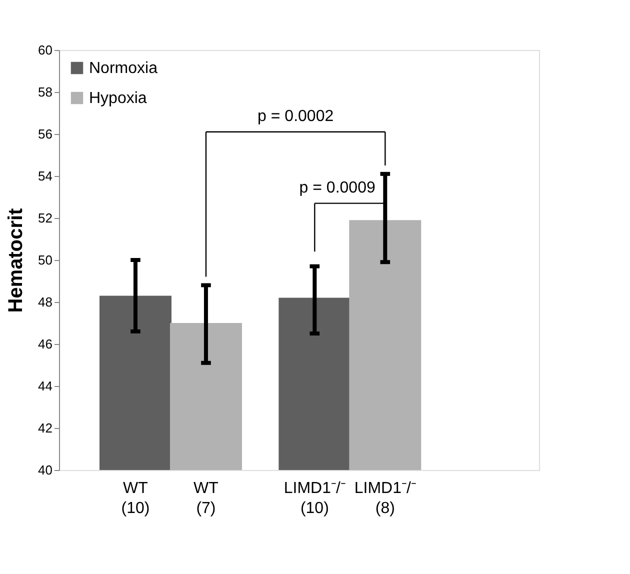 This screenshot has height=574, width=630. I want to click on y-tick-label: 50, so click(45, 260).